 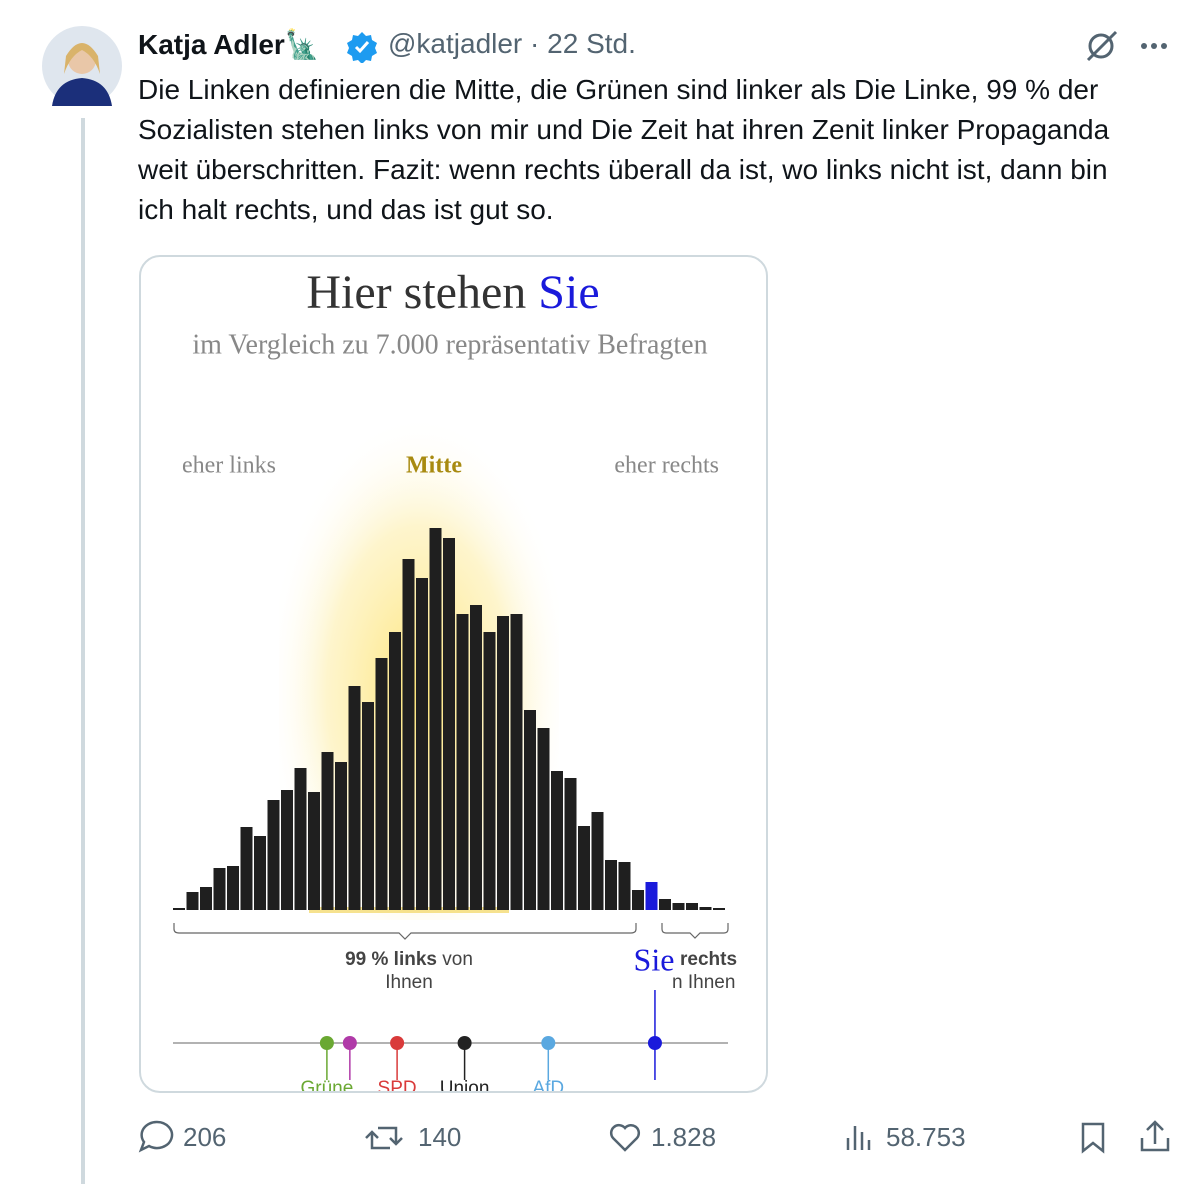 I want to click on left-share-line2: Ihnen, so click(x=409, y=982).